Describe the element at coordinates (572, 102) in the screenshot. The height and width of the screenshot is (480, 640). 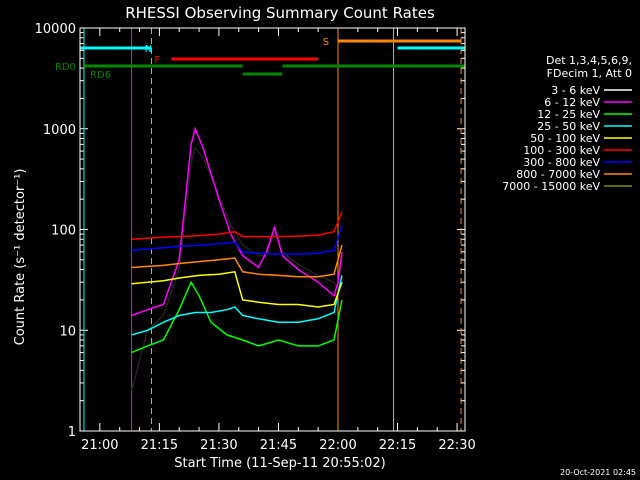
I see `legend-entry-label: 6 - 12 keV` at that location.